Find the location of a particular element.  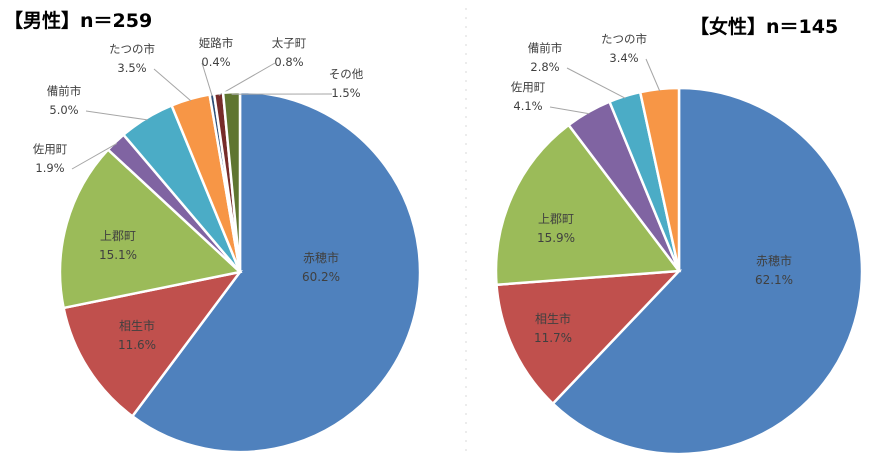

slice-percent-label: 2.8% is located at coordinates (544, 67).